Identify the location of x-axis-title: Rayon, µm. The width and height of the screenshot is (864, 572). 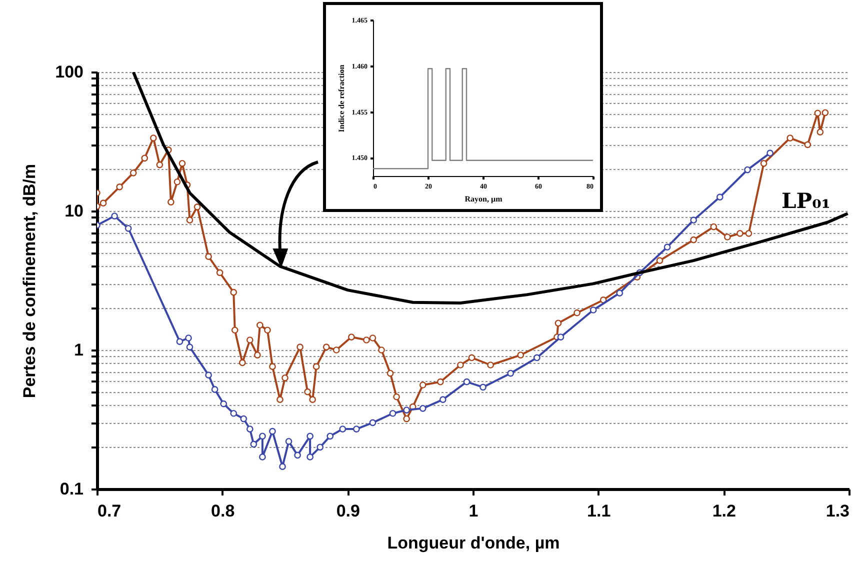
(483, 199).